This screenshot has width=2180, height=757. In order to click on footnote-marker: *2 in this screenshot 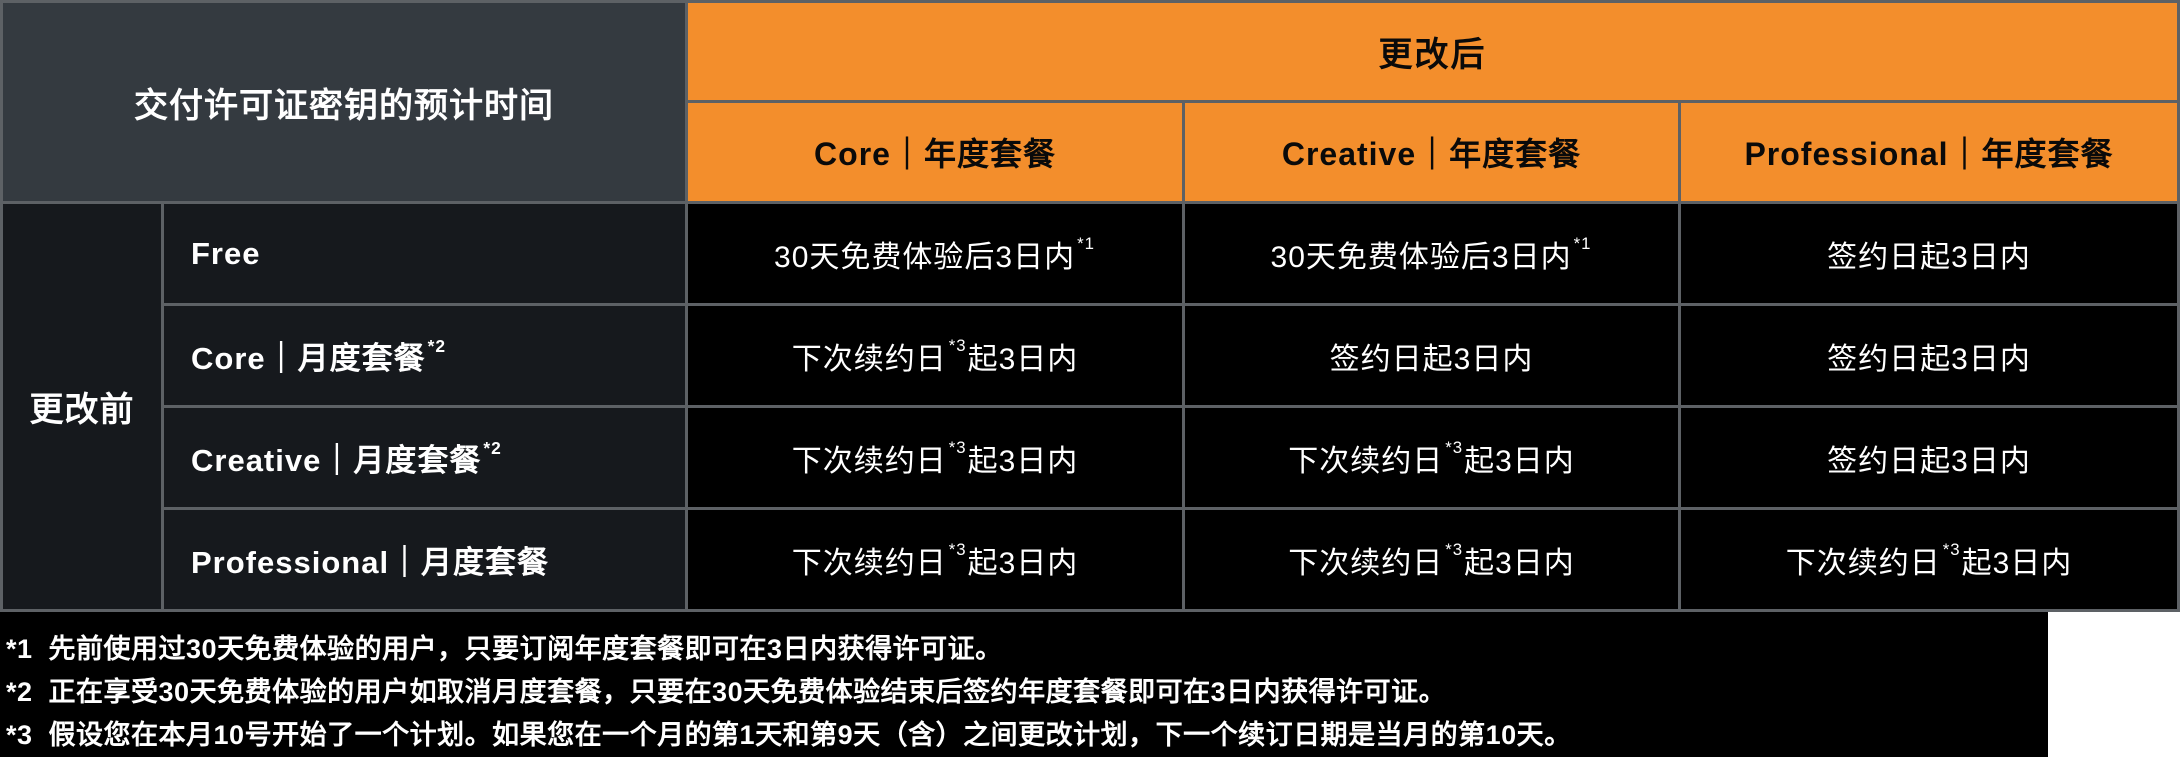, I will do `click(19, 692)`.